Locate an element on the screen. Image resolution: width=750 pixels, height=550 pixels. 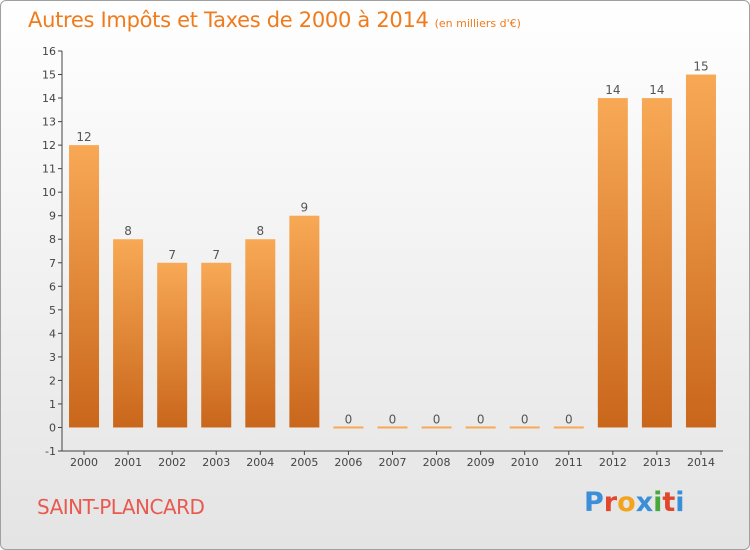
y-tick-label: -1 is located at coordinates (50, 451).